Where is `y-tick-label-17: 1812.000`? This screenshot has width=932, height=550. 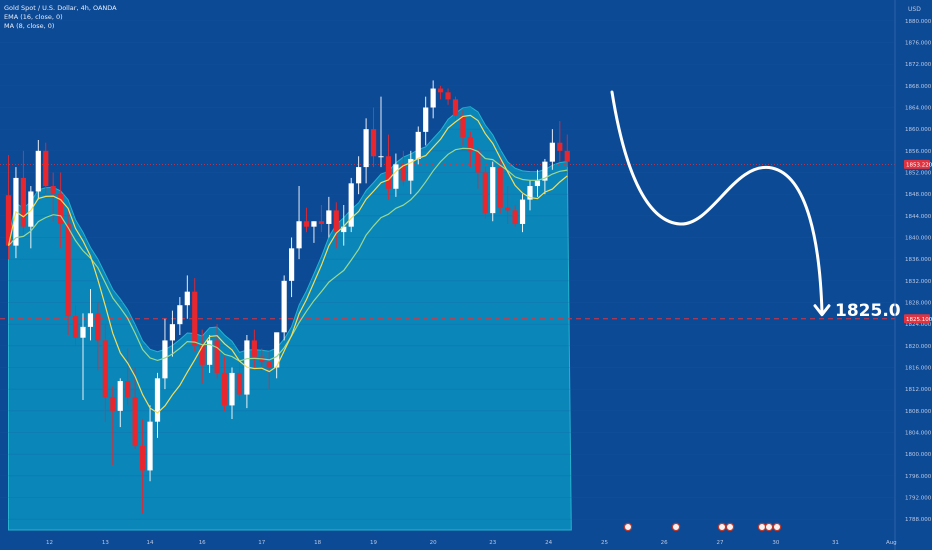 y-tick-label-17: 1812.000 is located at coordinates (918, 390).